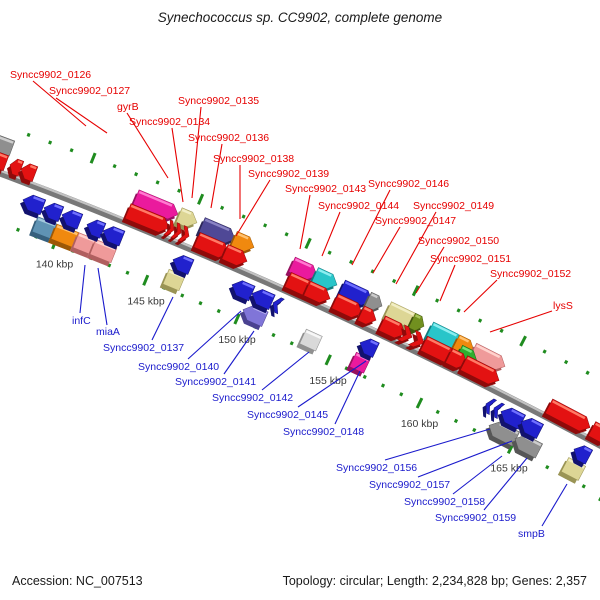  Describe the element at coordinates (143, 348) in the screenshot. I see `gene-label: Syncc9902_0137` at that location.